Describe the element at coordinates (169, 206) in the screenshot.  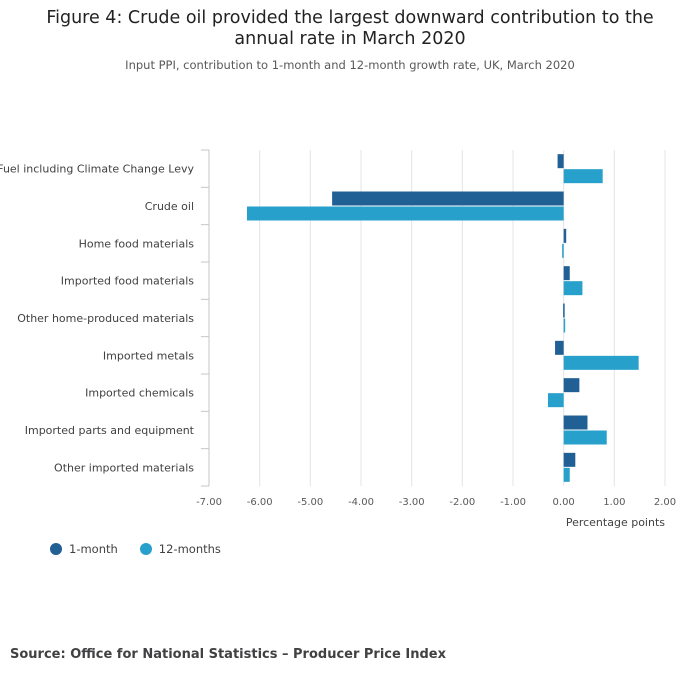
I see `category-label: Crude oil` at that location.